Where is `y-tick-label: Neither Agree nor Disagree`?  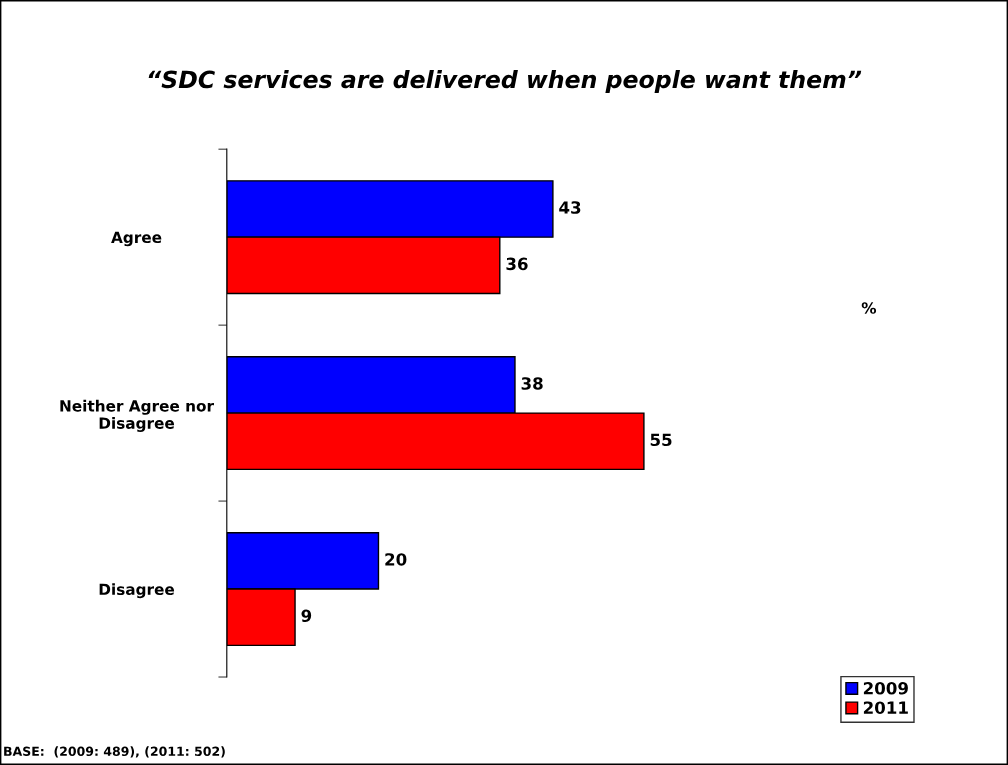
y-tick-label: Neither Agree nor Disagree is located at coordinates (137, 415).